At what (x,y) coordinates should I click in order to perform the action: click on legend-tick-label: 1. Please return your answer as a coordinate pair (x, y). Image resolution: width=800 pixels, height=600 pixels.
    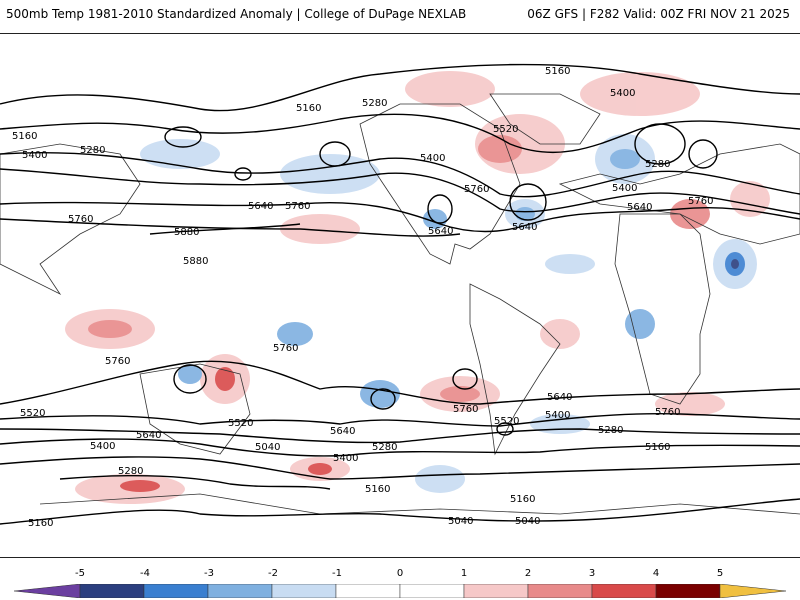
    Looking at the image, I should click on (464, 573).